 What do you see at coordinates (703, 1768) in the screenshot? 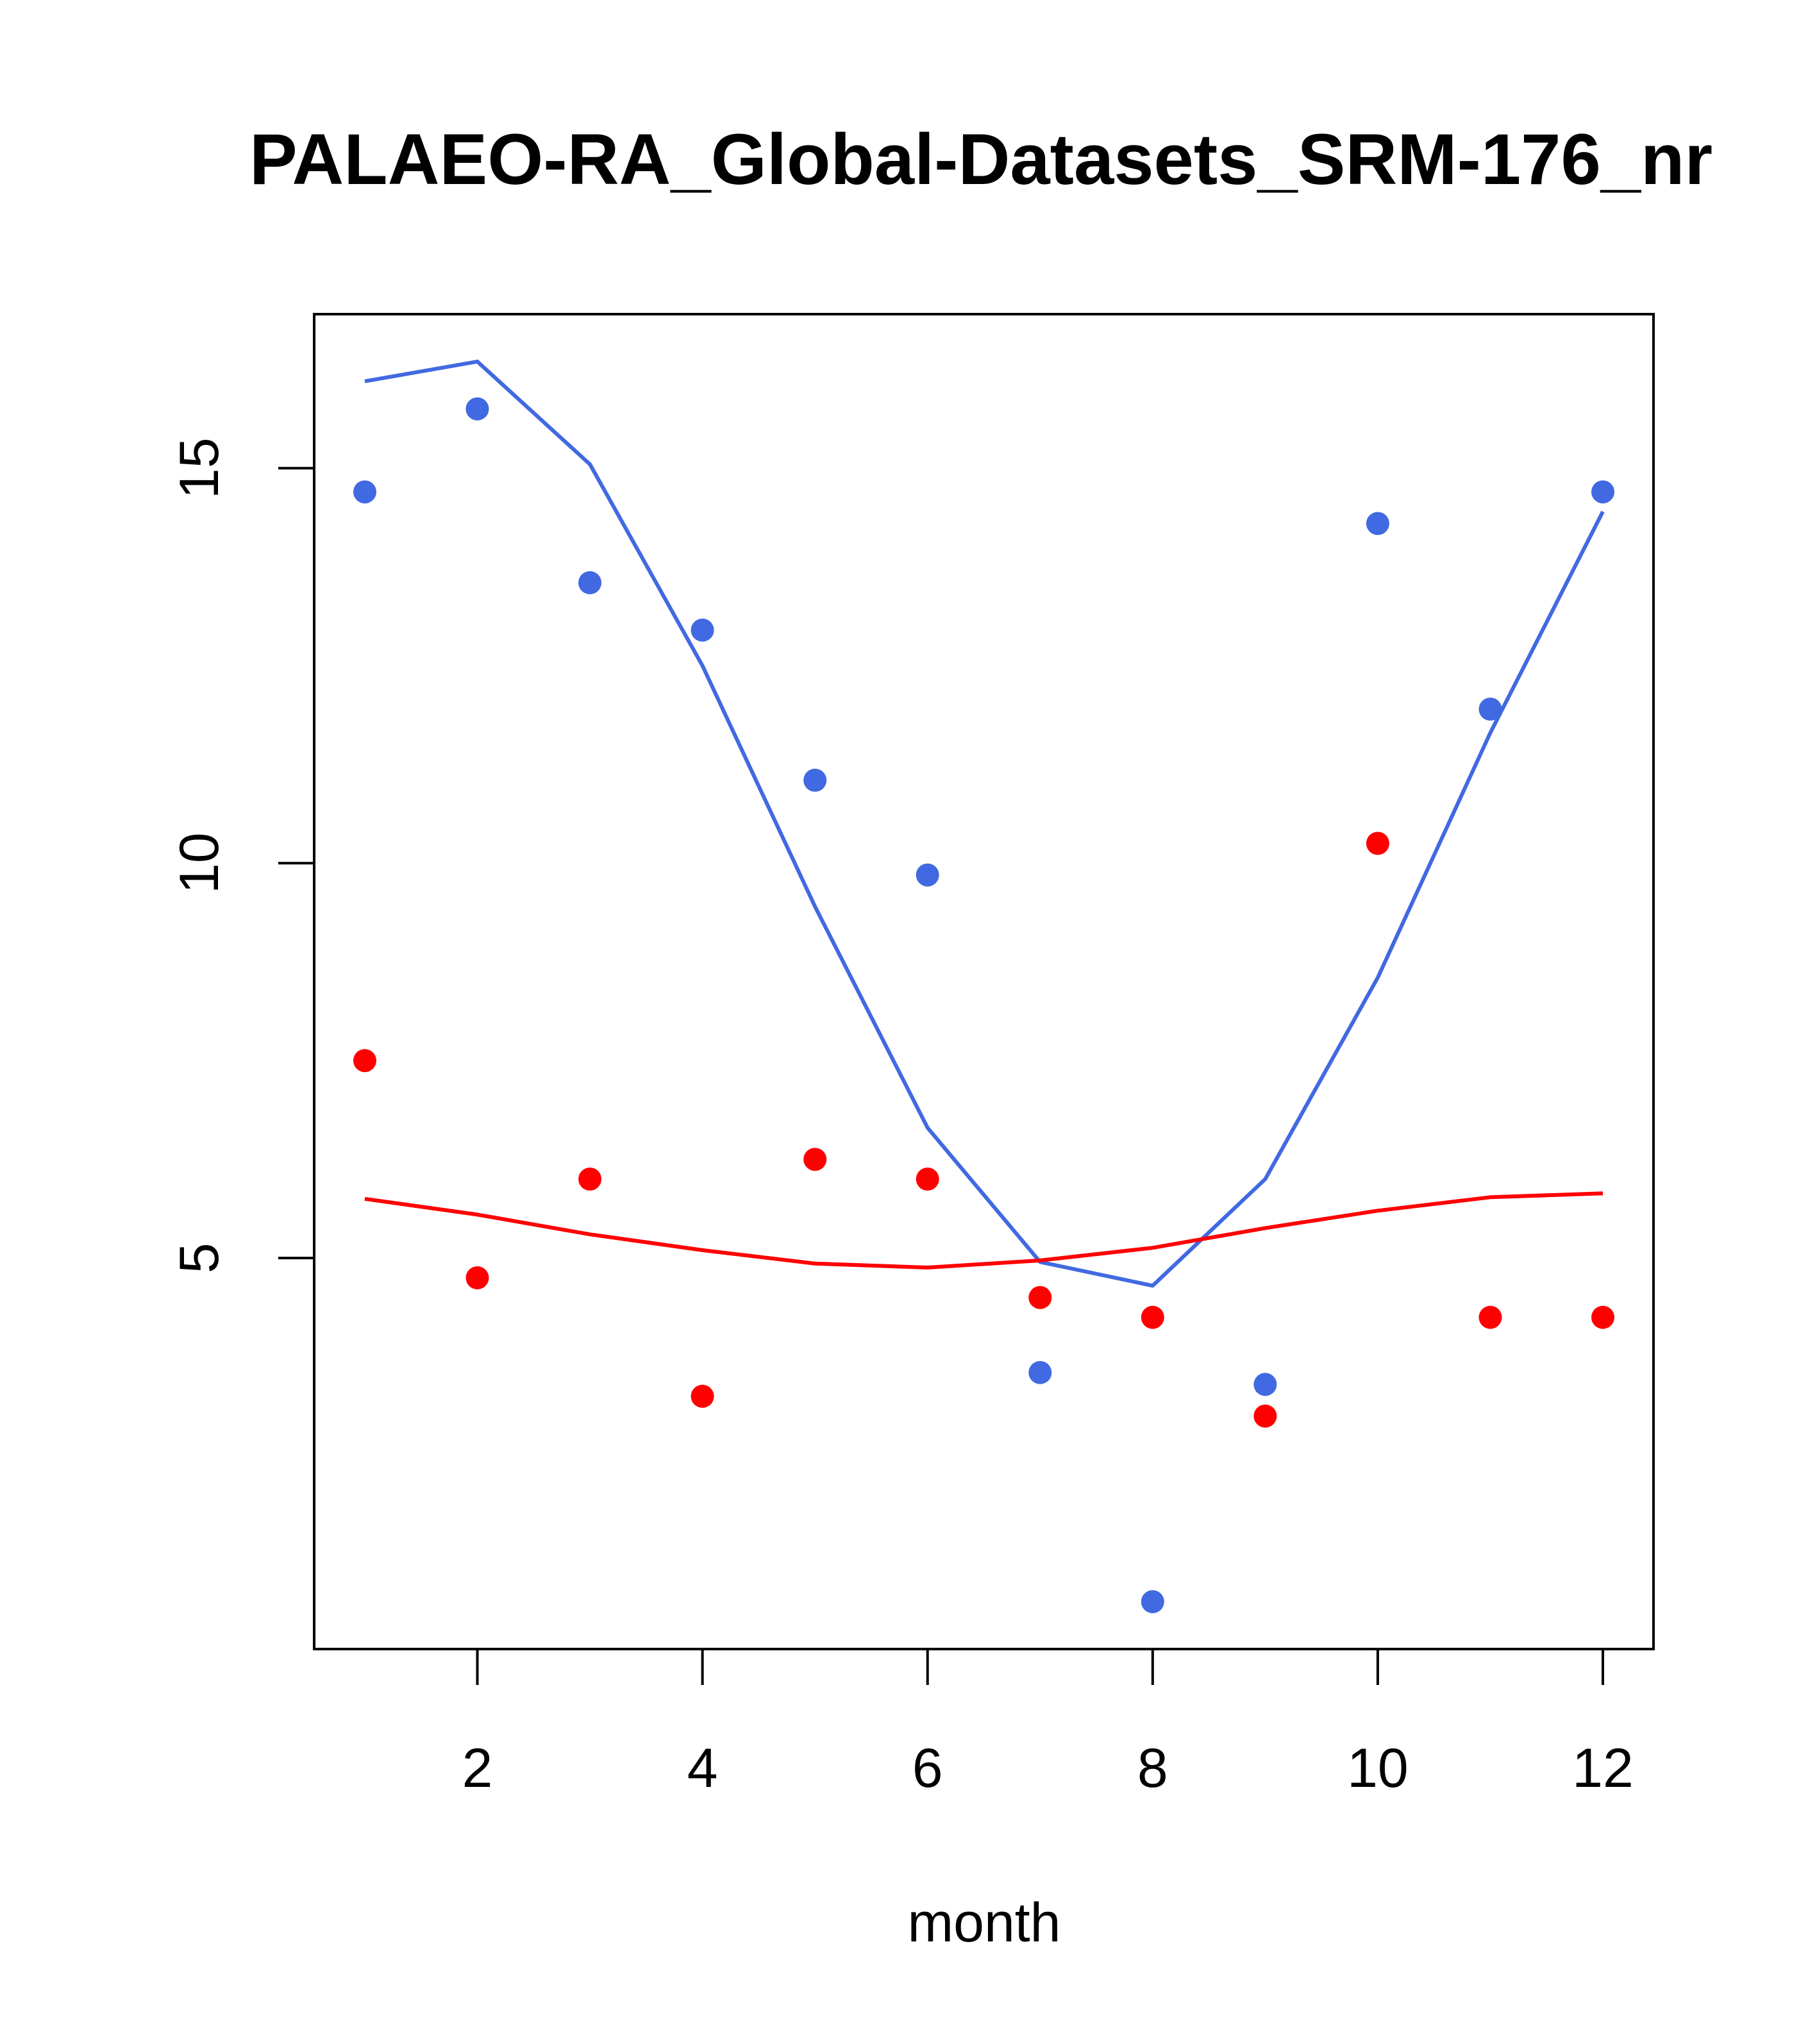
I see `x-tick-label: 4` at bounding box center [703, 1768].